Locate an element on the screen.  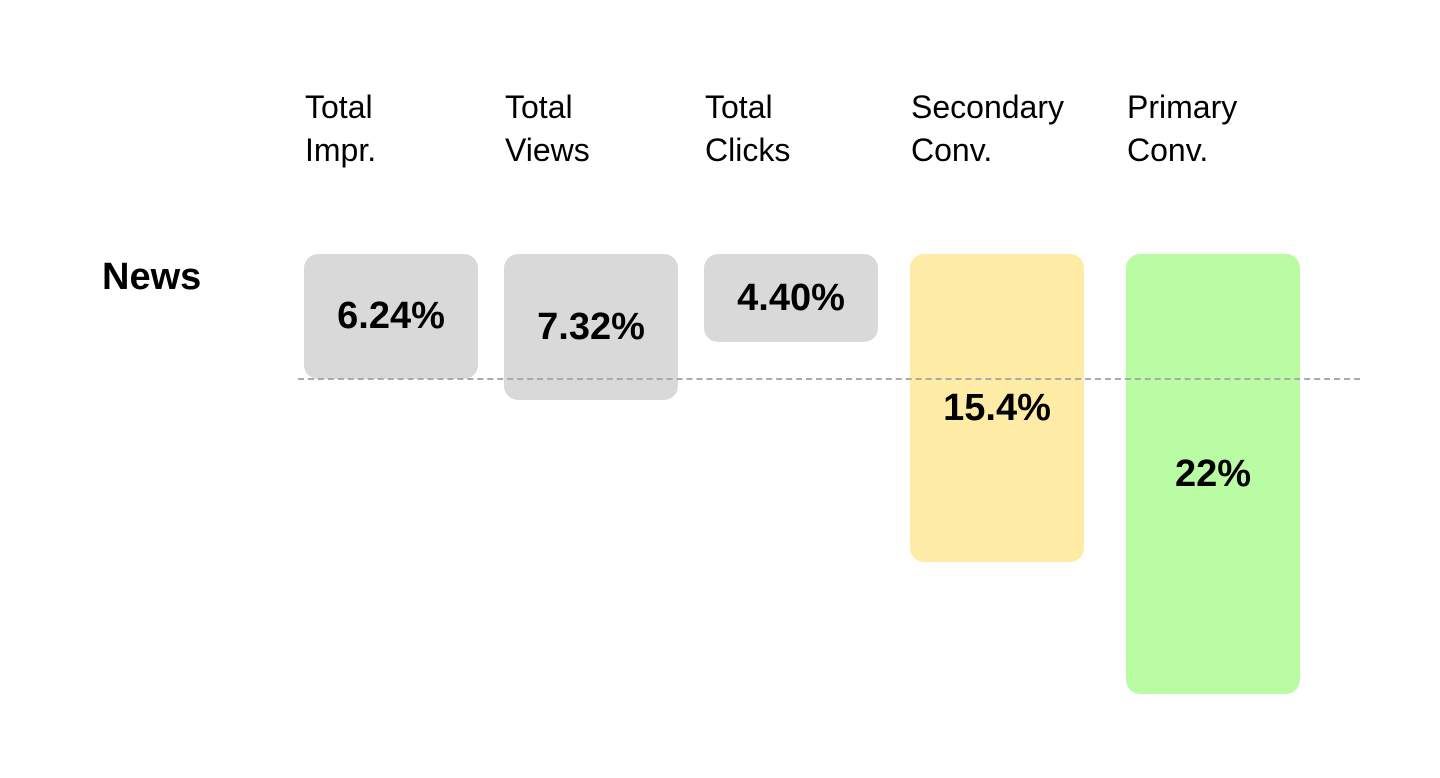
bar: 7.32% is located at coordinates (591, 327).